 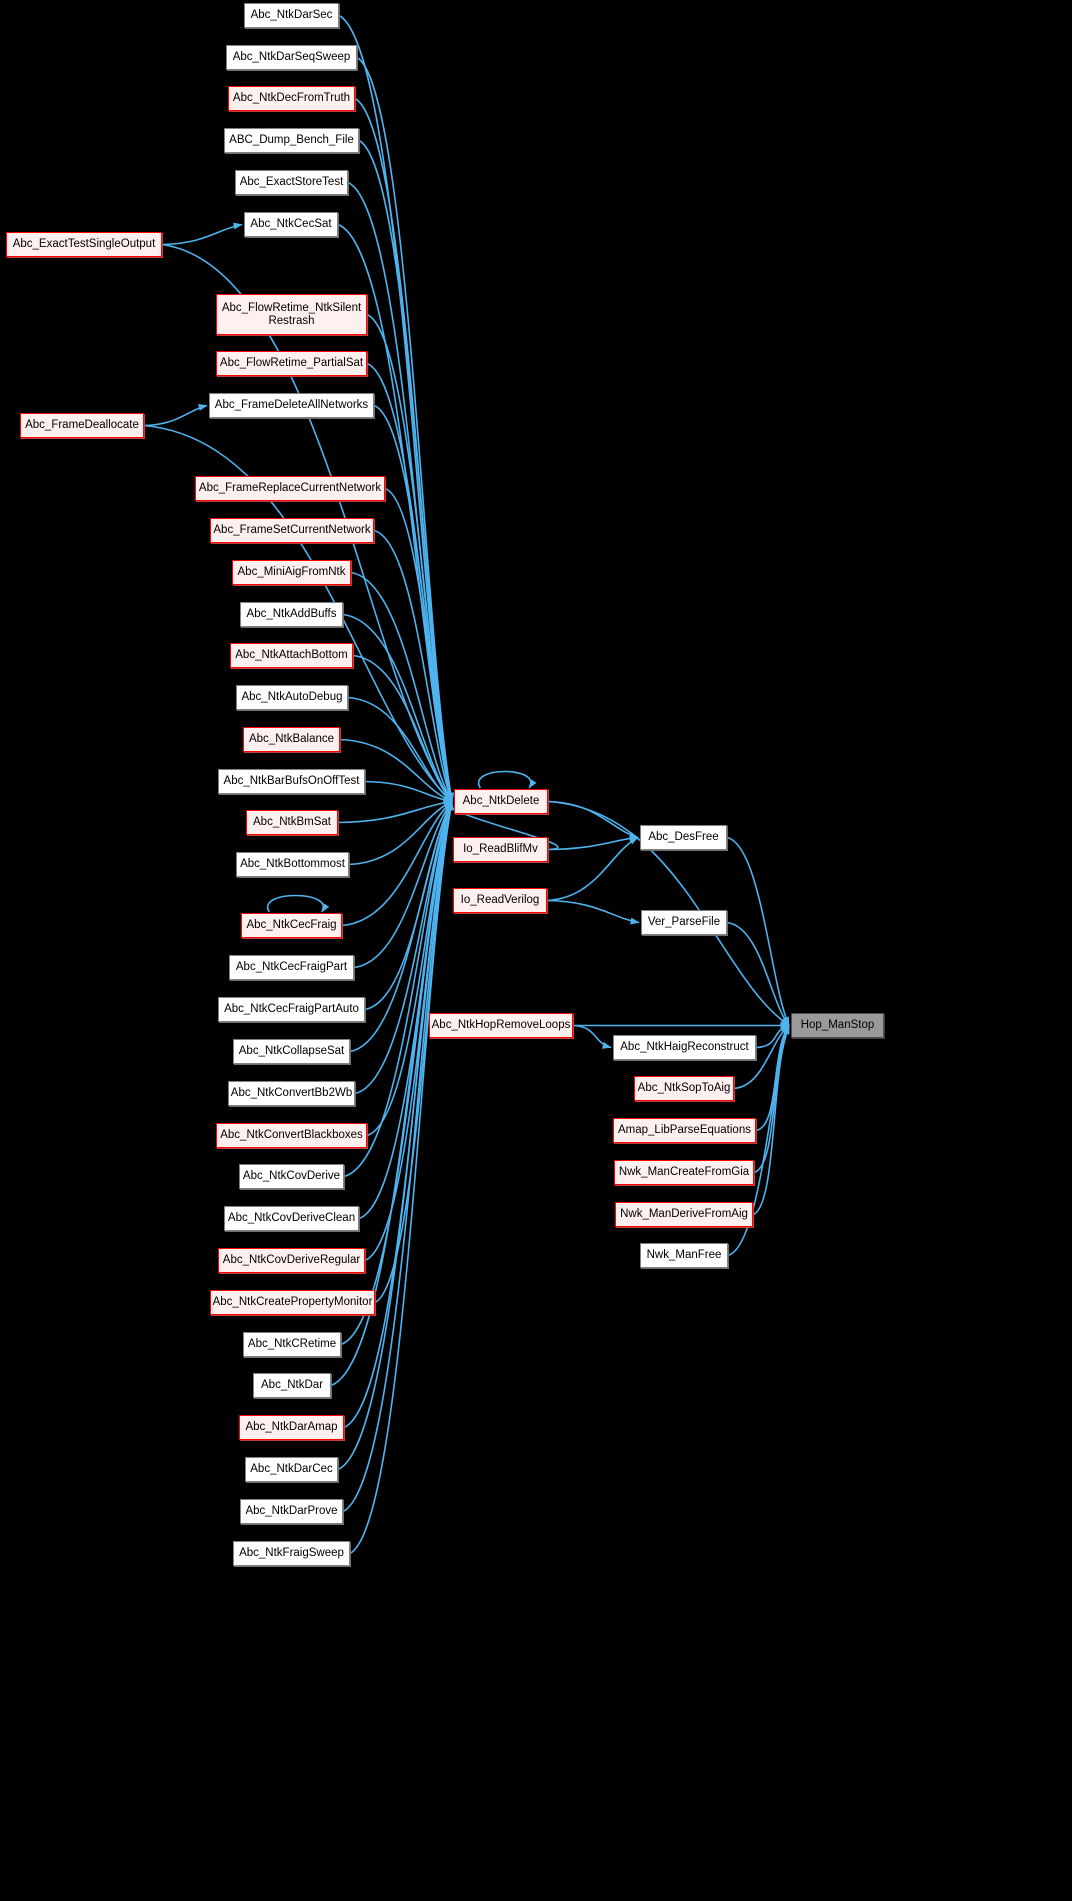 What do you see at coordinates (82, 425) in the screenshot?
I see `graph-node-abc-framedeallocate: Abc_FrameDeallocate` at bounding box center [82, 425].